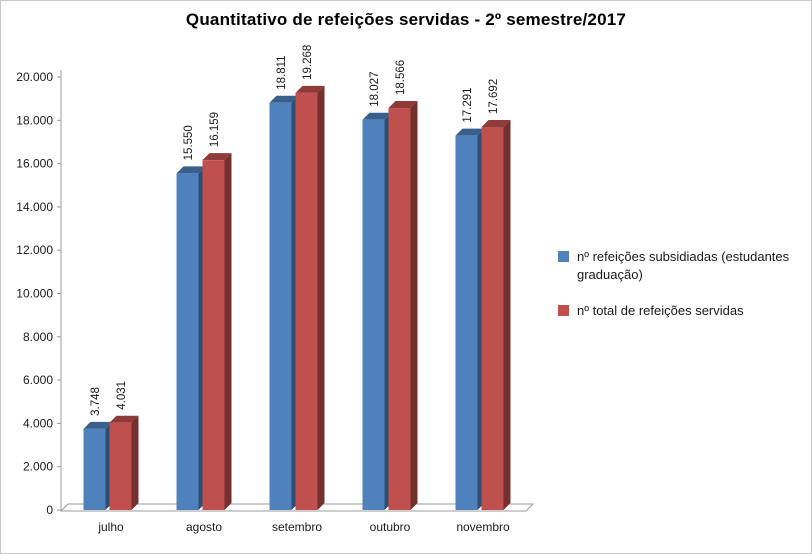 This screenshot has height=554, width=812. I want to click on bar-top-1-agosto, so click(217, 157).